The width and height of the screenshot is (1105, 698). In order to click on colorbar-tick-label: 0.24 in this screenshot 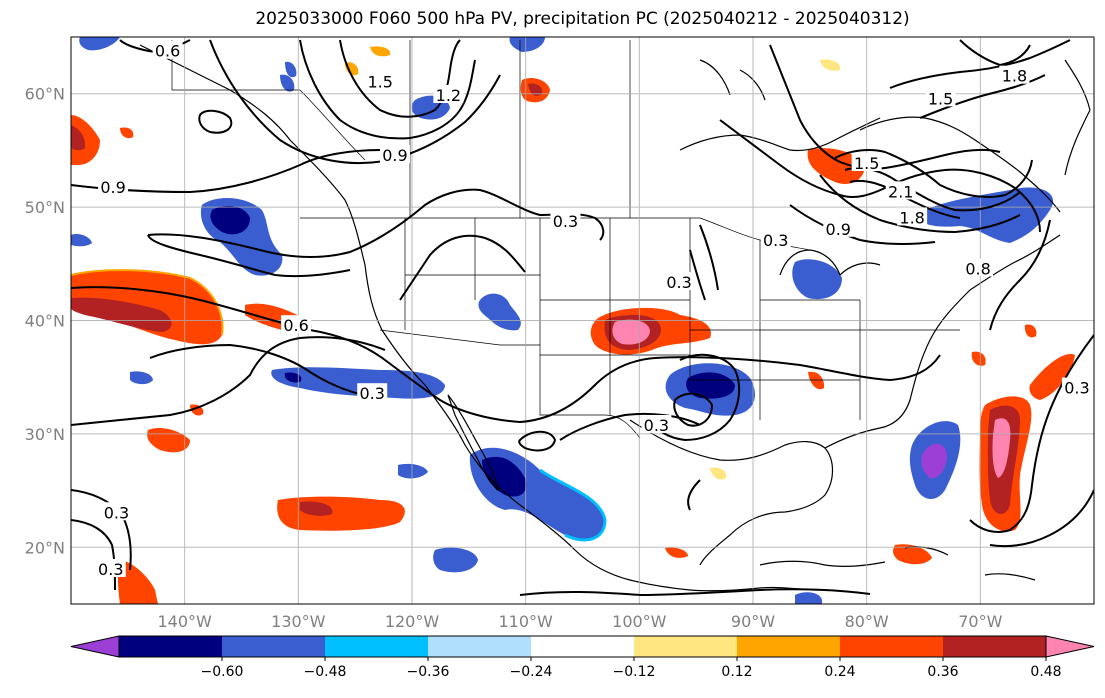, I will do `click(839, 672)`.